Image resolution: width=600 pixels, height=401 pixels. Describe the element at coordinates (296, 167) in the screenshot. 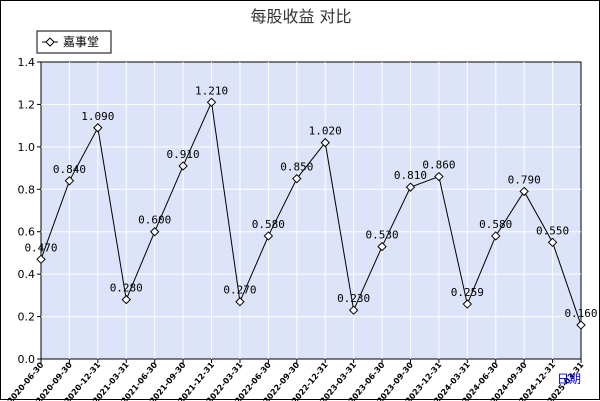

I see `data-label: 0.850` at that location.